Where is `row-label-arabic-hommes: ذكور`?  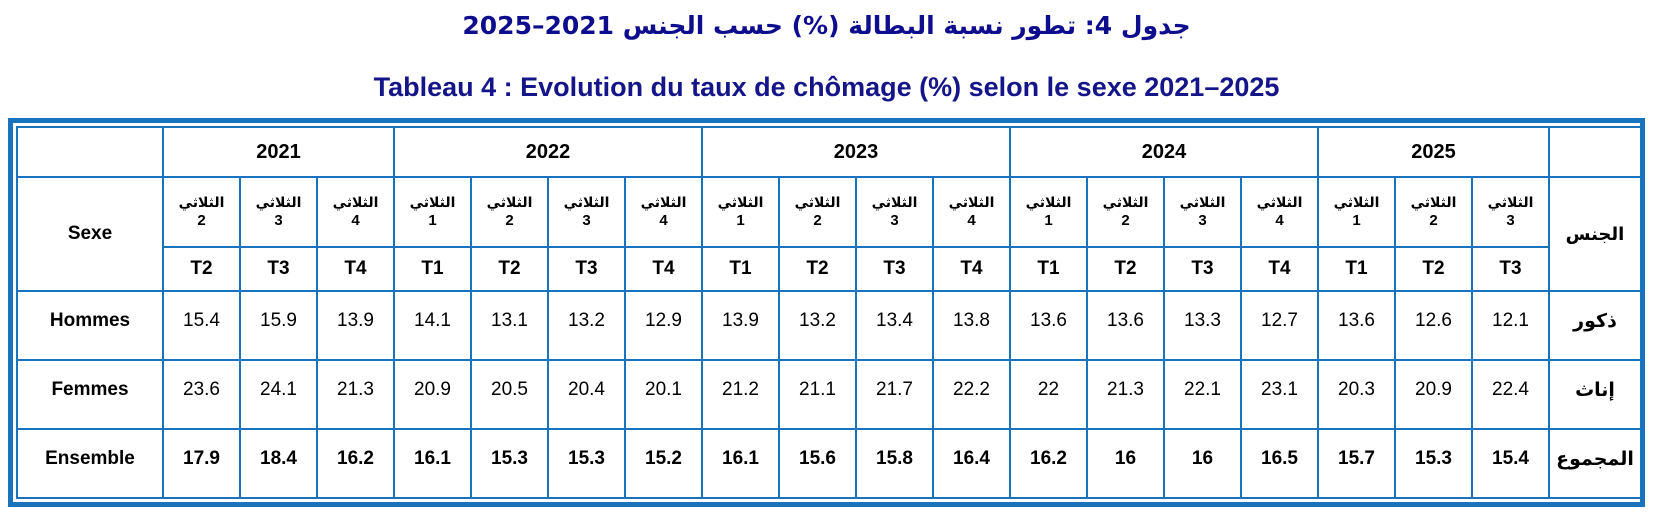 row-label-arabic-hommes: ذكور is located at coordinates (1595, 325).